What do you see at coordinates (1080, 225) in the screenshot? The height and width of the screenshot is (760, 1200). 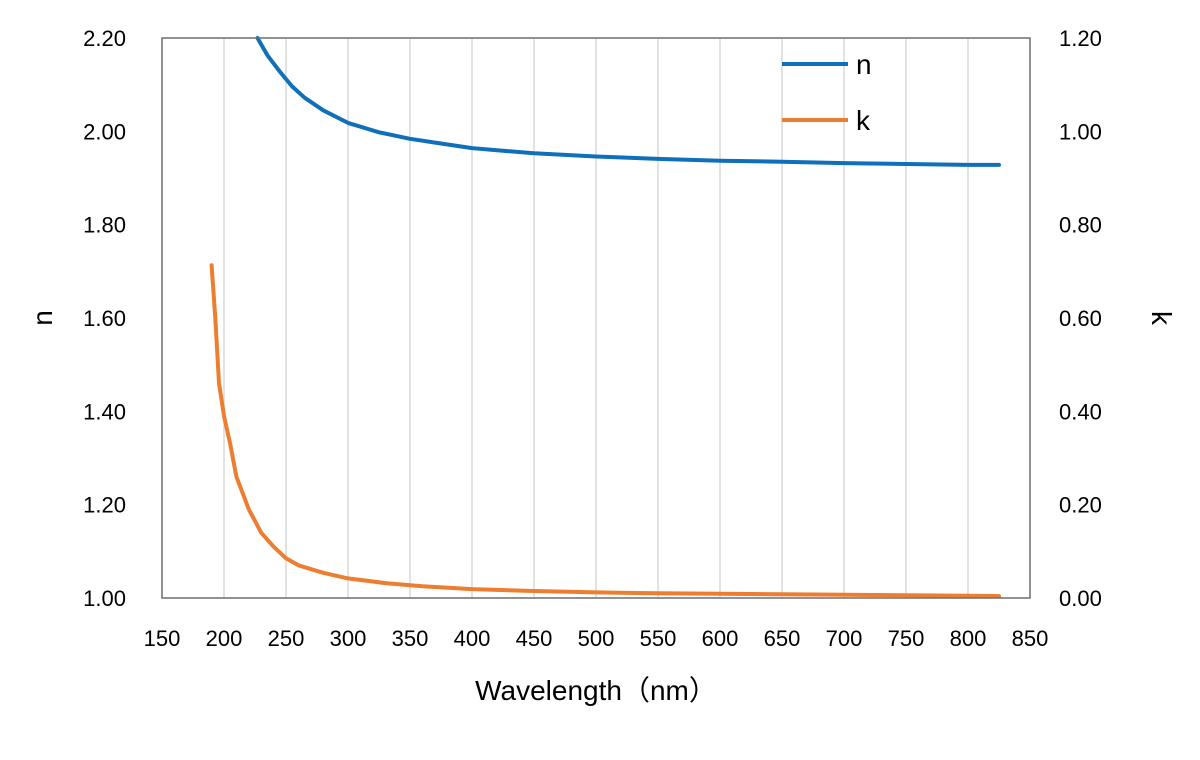 I see `y2-tick-label: 0.80` at bounding box center [1080, 225].